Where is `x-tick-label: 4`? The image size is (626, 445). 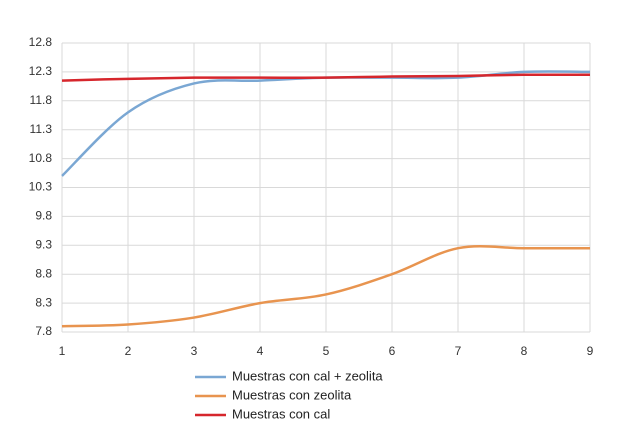
x-tick-label: 4 is located at coordinates (260, 351).